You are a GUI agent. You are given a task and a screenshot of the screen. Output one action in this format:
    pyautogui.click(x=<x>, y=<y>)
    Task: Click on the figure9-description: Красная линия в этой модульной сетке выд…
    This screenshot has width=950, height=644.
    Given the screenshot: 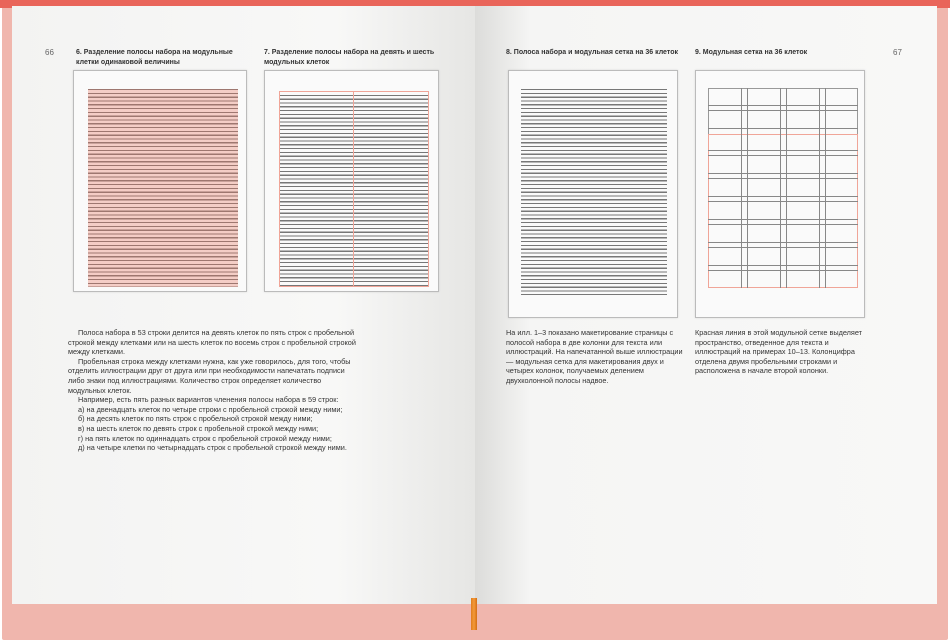 What is the action you would take?
    pyautogui.click(x=779, y=352)
    